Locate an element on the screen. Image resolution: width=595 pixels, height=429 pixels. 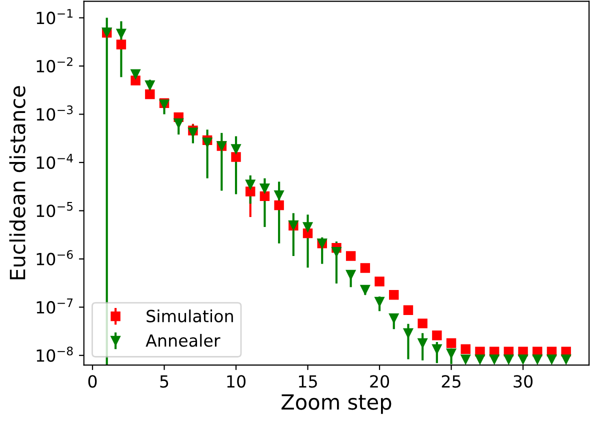
y-tick-label: 10$^{−8}$ is located at coordinates (54, 354).